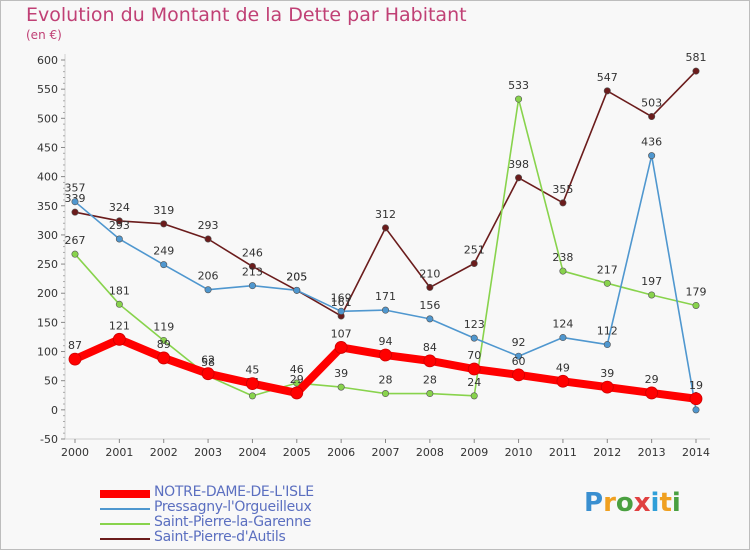  What do you see at coordinates (651, 103) in the screenshot?
I see `data-label-3: 503` at bounding box center [651, 103].